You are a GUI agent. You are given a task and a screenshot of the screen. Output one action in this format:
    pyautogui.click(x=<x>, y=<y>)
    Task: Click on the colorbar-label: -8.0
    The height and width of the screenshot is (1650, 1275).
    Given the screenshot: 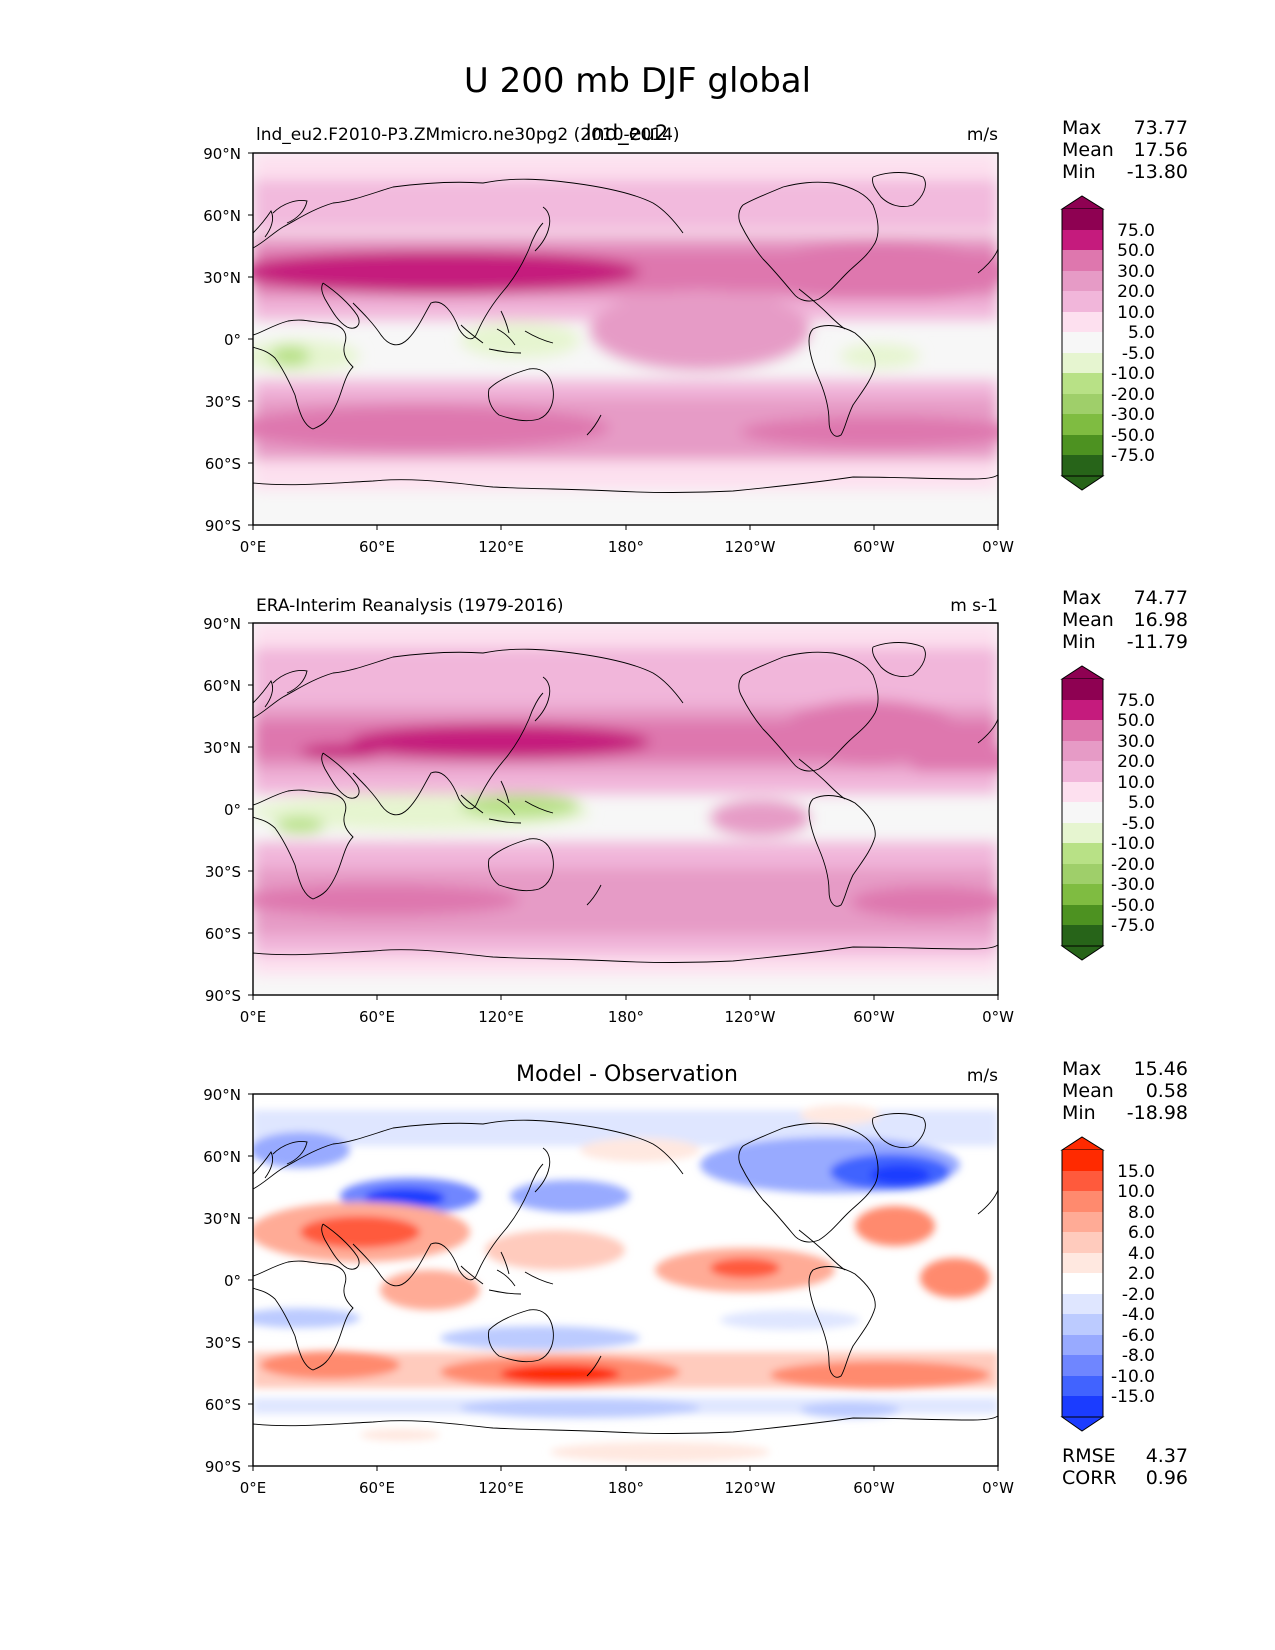 What is the action you would take?
    pyautogui.click(x=1138, y=1356)
    